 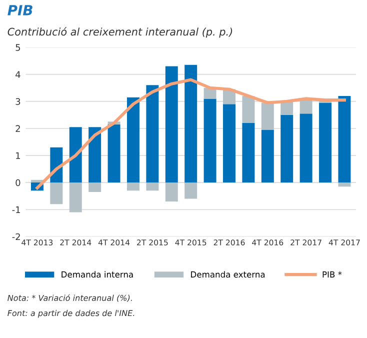 What do you see at coordinates (20, 10) in the screenshot?
I see `chart-title: PIB` at bounding box center [20, 10].